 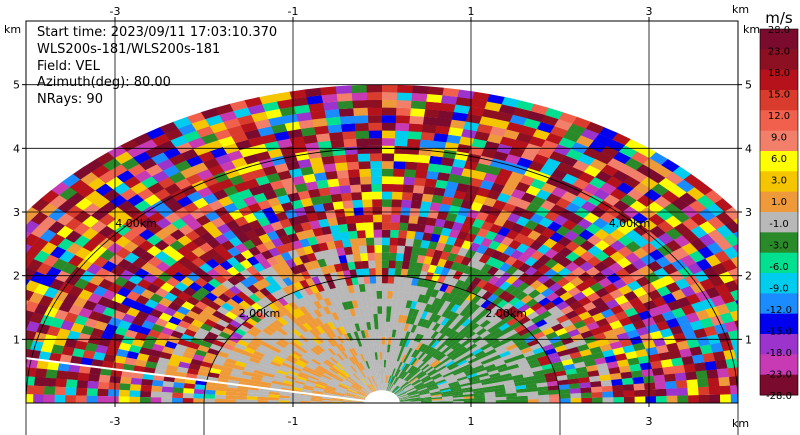 I want to click on info-start-time: Start time: 2023/09/11 17:03:10.370, so click(x=157, y=32).